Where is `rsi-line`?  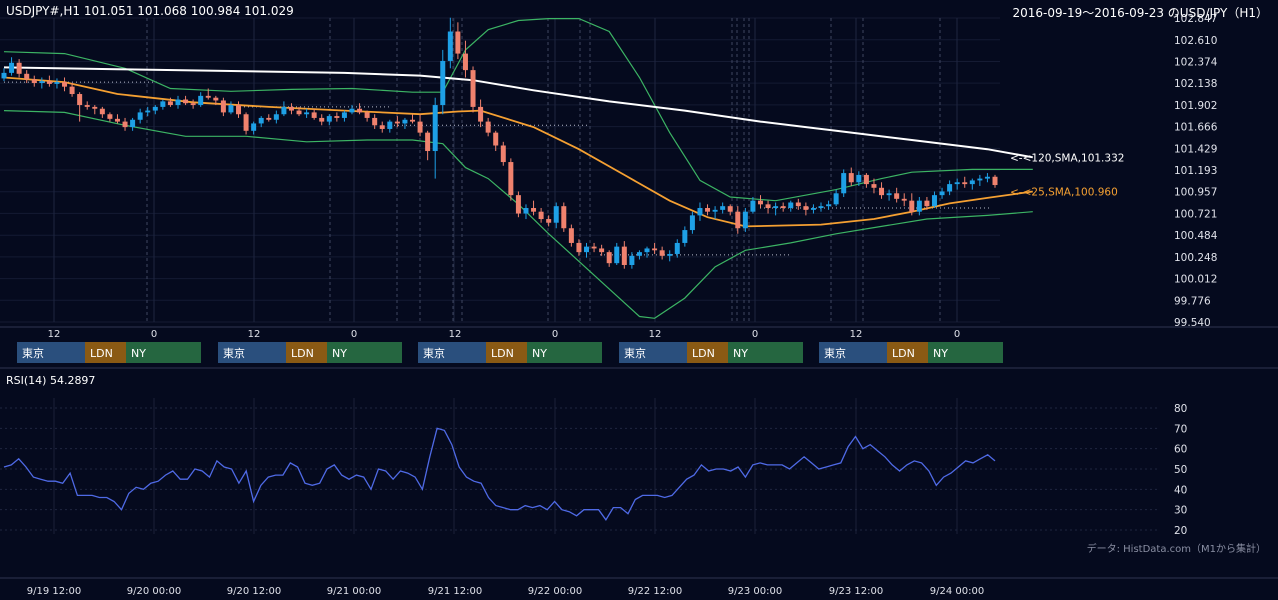
rsi-line is located at coordinates (499, 474).